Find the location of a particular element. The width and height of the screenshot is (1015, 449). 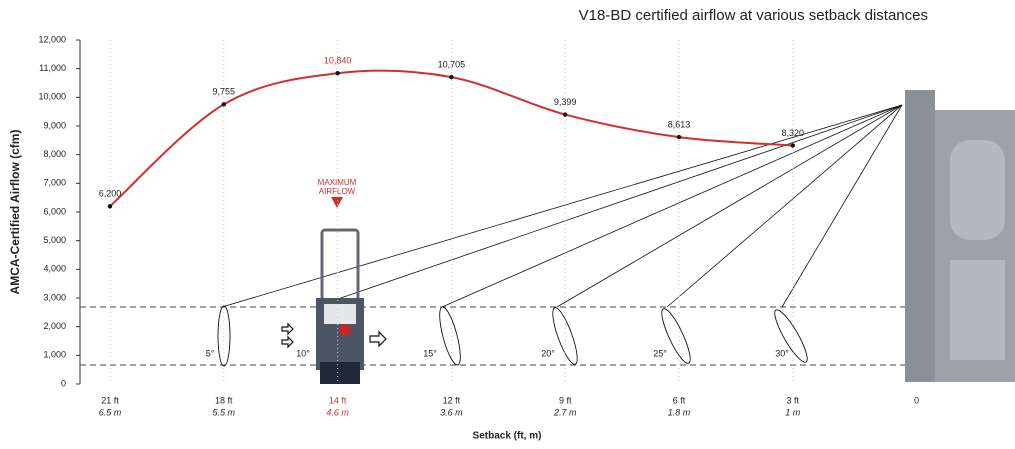

angle-label: 5° is located at coordinates (210, 353).